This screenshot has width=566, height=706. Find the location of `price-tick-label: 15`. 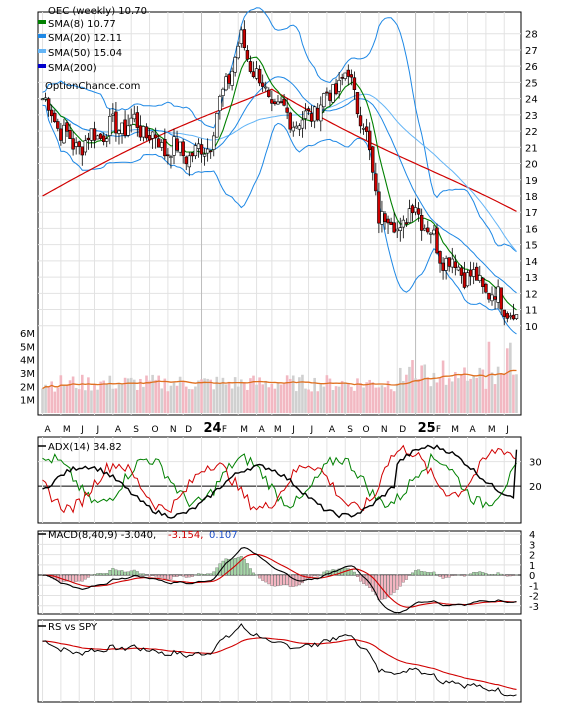

price-tick-label: 15 is located at coordinates (531, 246).